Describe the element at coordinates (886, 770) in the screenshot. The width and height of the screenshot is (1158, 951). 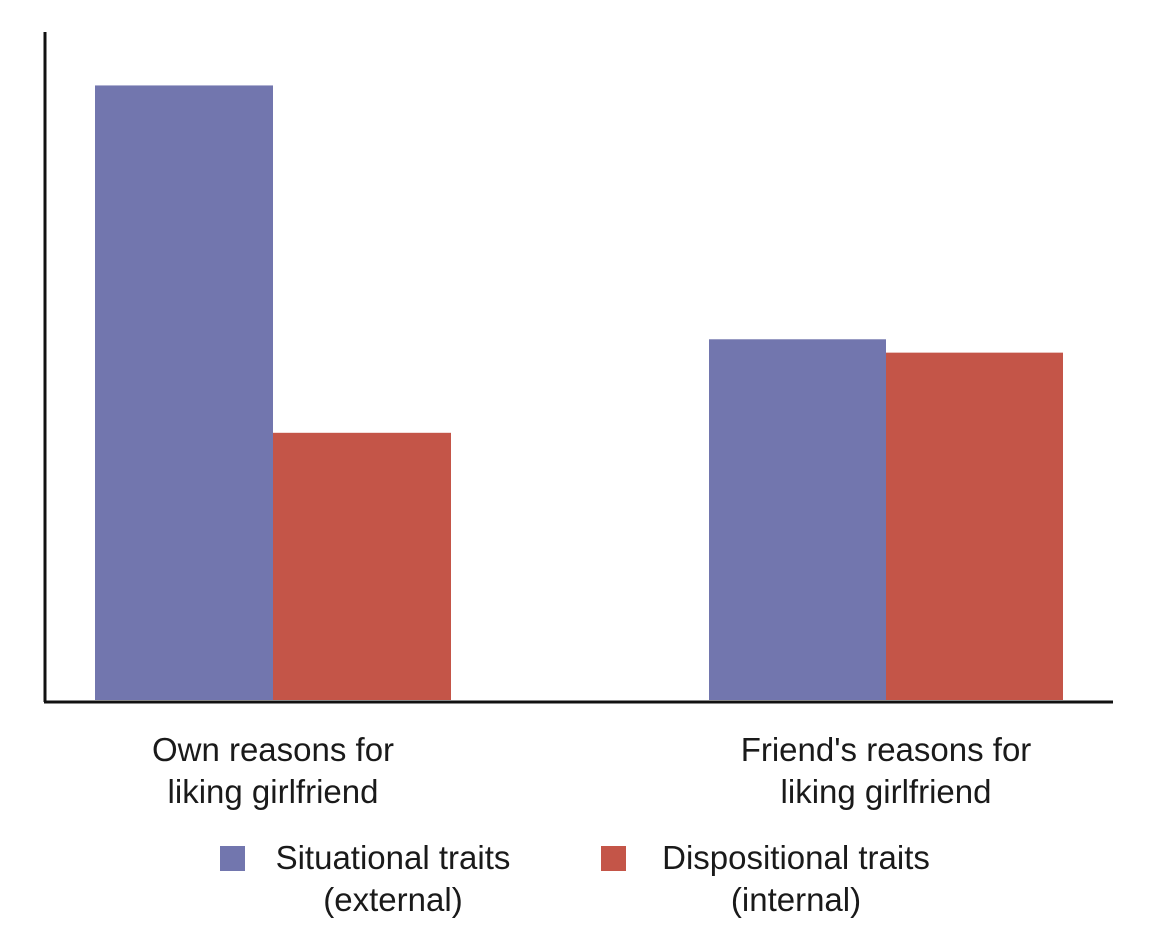
I see `x-tick-label-friend: Friend's reasons for liking girlfriend` at that location.